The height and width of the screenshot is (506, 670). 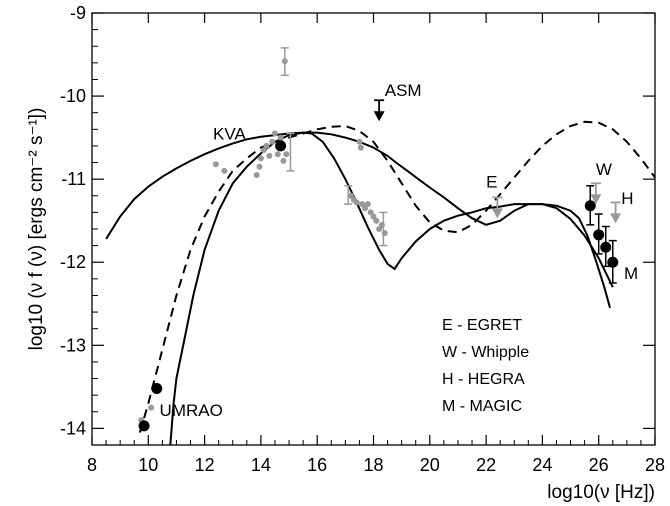 I want to click on x-tick-label: 20, so click(x=430, y=465).